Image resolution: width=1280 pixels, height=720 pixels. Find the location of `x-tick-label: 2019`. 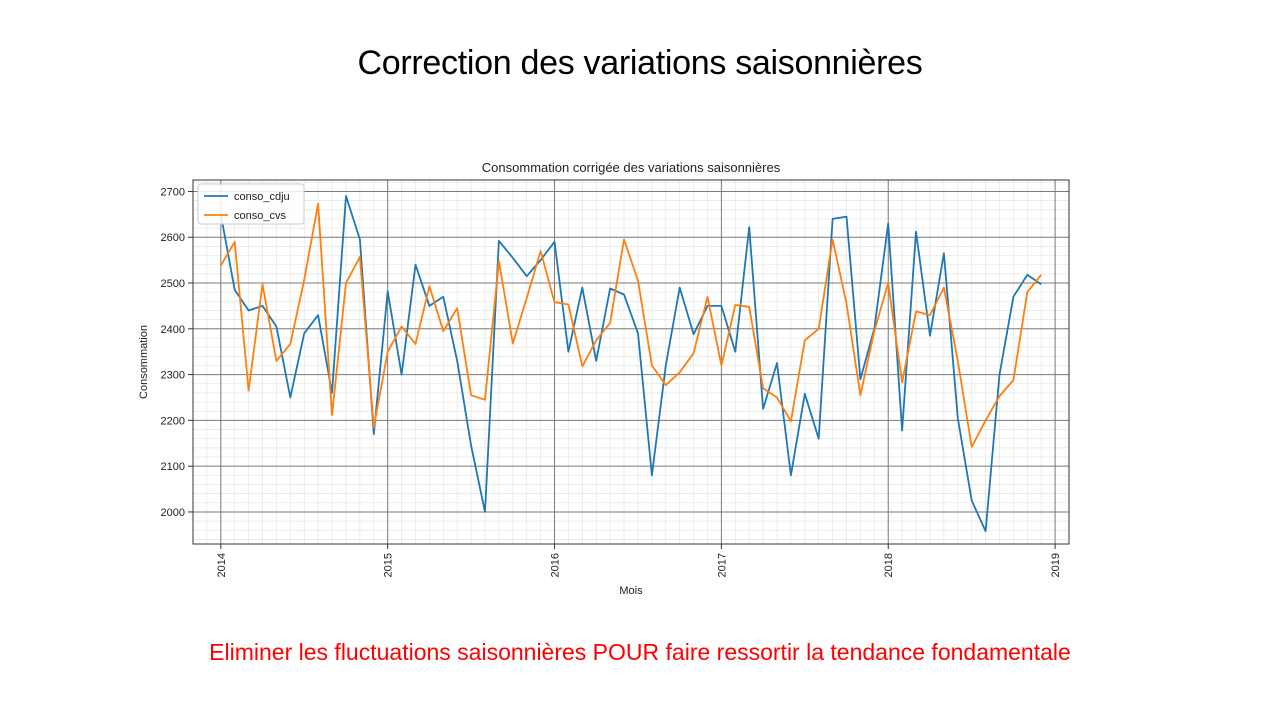

x-tick-label: 2019 is located at coordinates (1056, 565).